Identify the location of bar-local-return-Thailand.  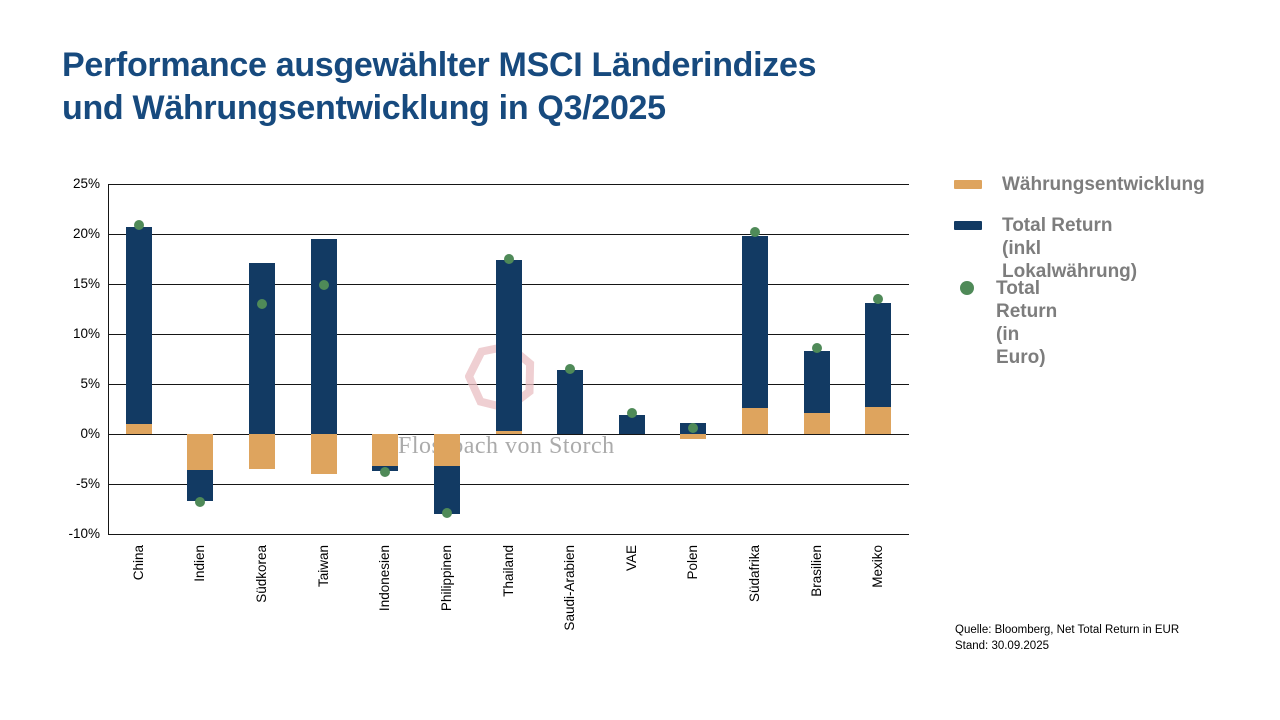
(508, 345).